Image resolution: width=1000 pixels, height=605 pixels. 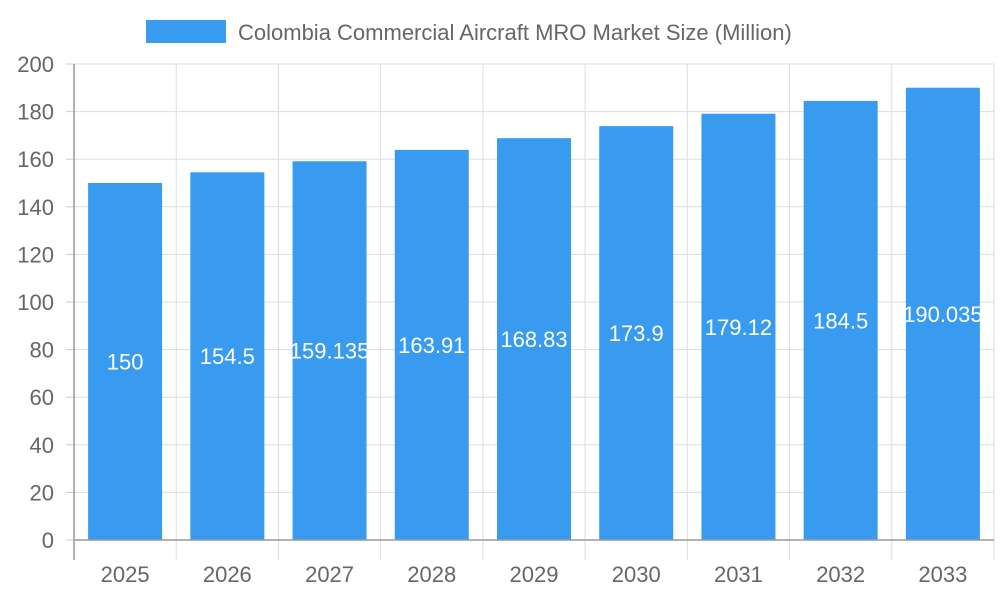 I want to click on data-label: 168.83, so click(x=533, y=339).